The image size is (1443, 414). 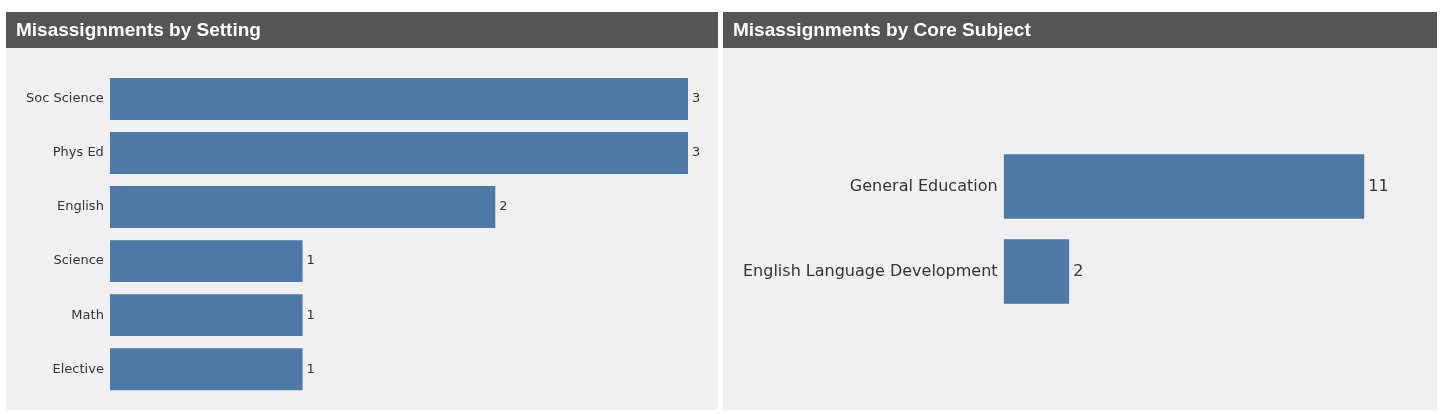 What do you see at coordinates (78, 368) in the screenshot?
I see `y-tick-label: Elective` at bounding box center [78, 368].